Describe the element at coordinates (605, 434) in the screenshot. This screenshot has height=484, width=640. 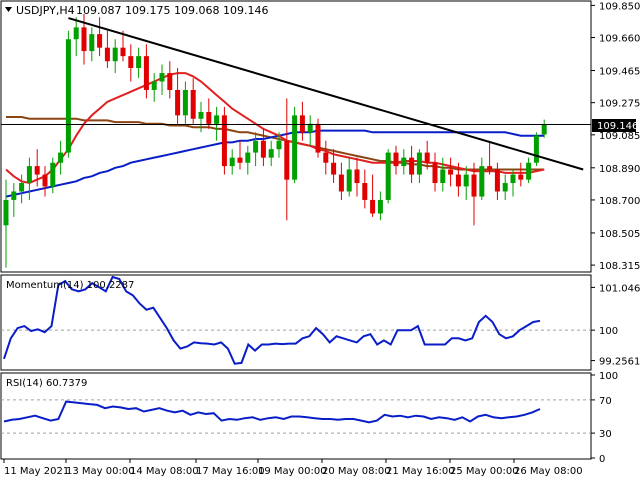
I see `rsi-tick-label: 30` at that location.